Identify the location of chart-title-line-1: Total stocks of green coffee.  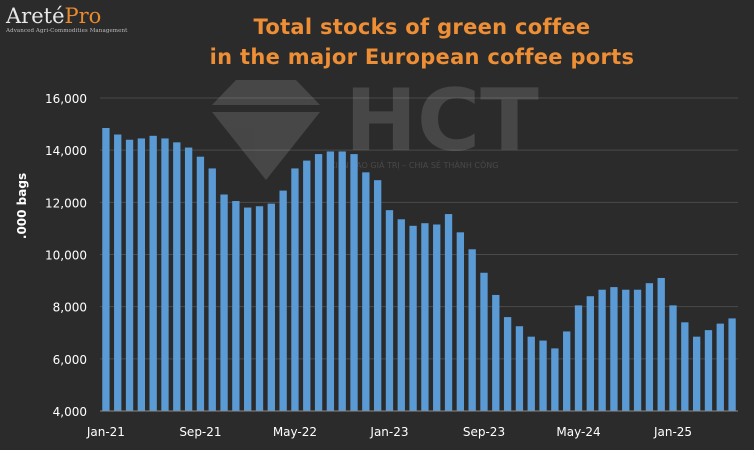
(422, 27).